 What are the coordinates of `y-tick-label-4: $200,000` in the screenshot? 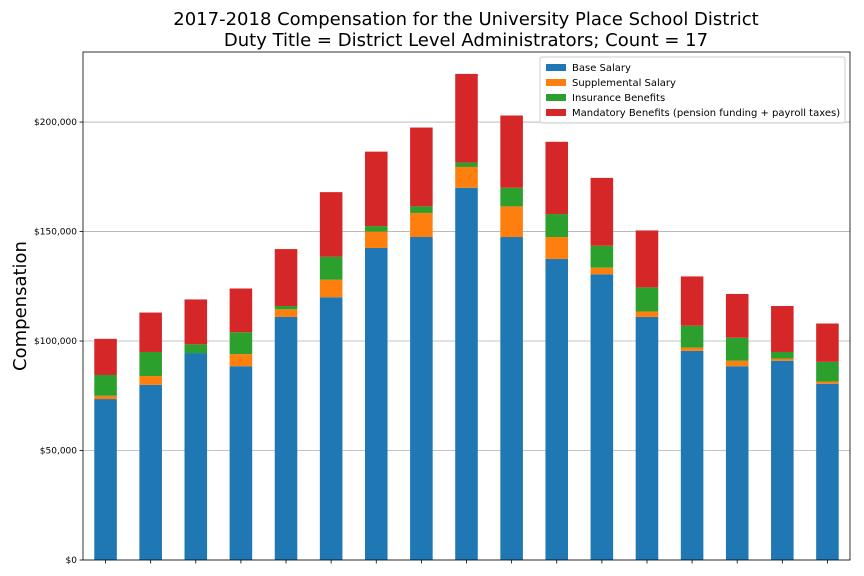 It's located at (55, 123).